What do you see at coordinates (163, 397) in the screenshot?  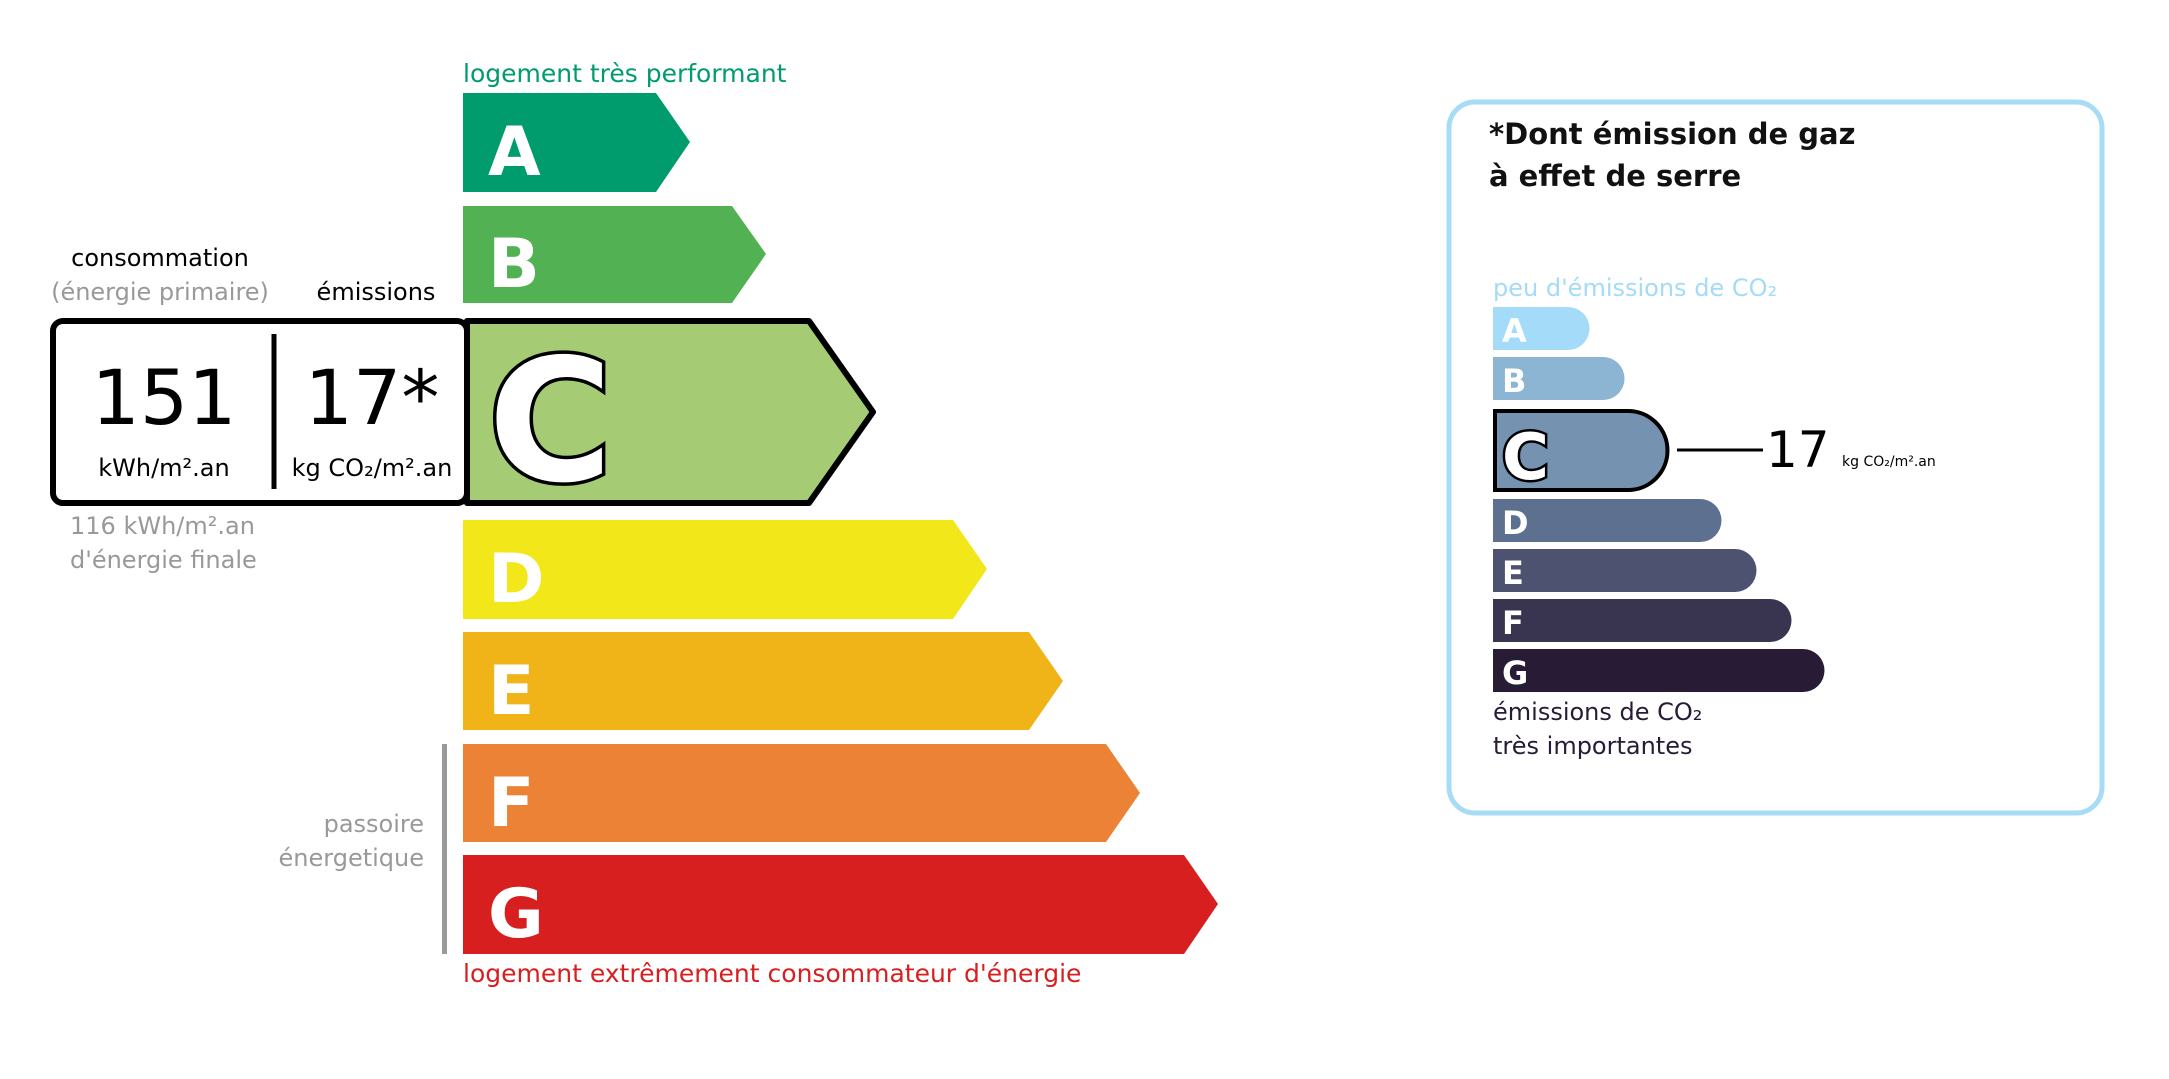 I see `consumption-value: 151` at bounding box center [163, 397].